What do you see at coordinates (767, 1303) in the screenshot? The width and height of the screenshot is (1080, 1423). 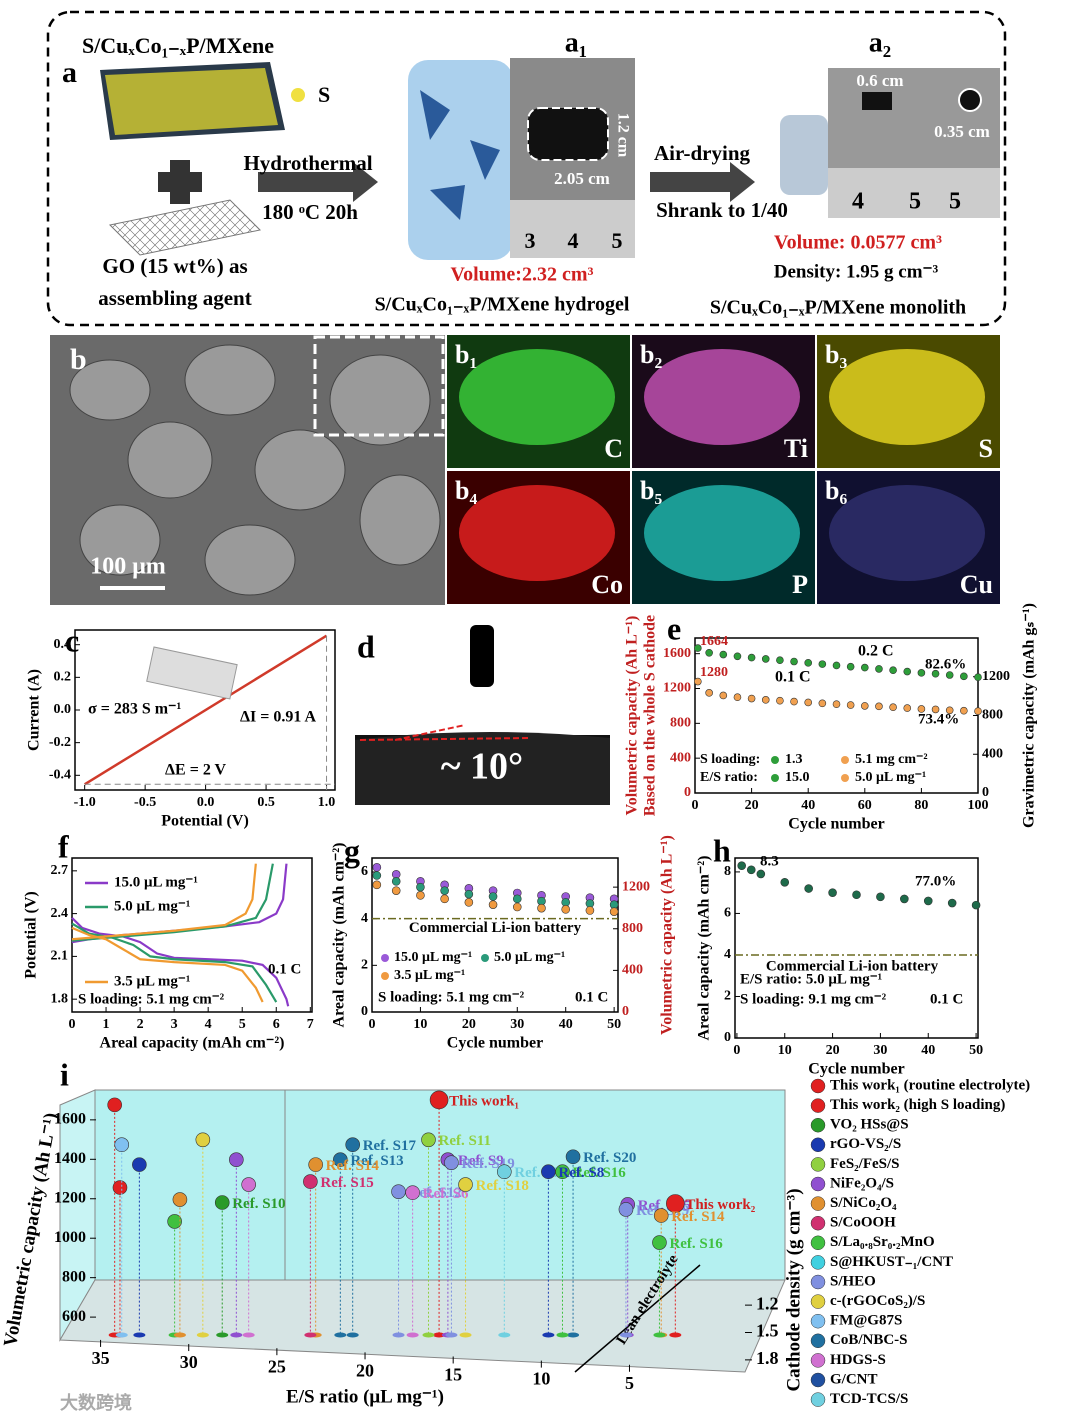 I see `z-tick-label: 1.2` at bounding box center [767, 1303].